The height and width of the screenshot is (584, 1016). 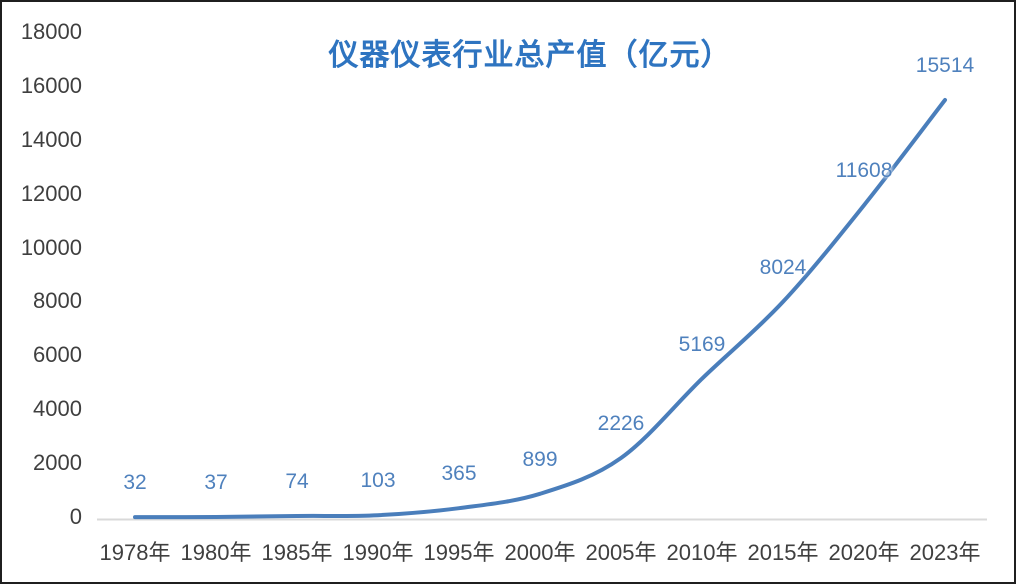 What do you see at coordinates (297, 552) in the screenshot?
I see `x-tick-label: 1985年` at bounding box center [297, 552].